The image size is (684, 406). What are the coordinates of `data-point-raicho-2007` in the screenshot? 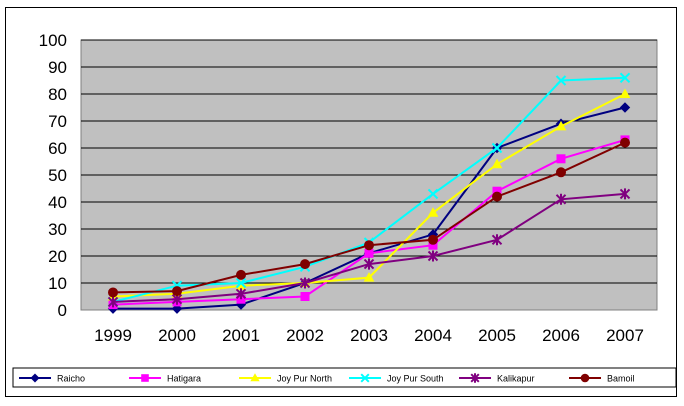 It's located at (625, 107).